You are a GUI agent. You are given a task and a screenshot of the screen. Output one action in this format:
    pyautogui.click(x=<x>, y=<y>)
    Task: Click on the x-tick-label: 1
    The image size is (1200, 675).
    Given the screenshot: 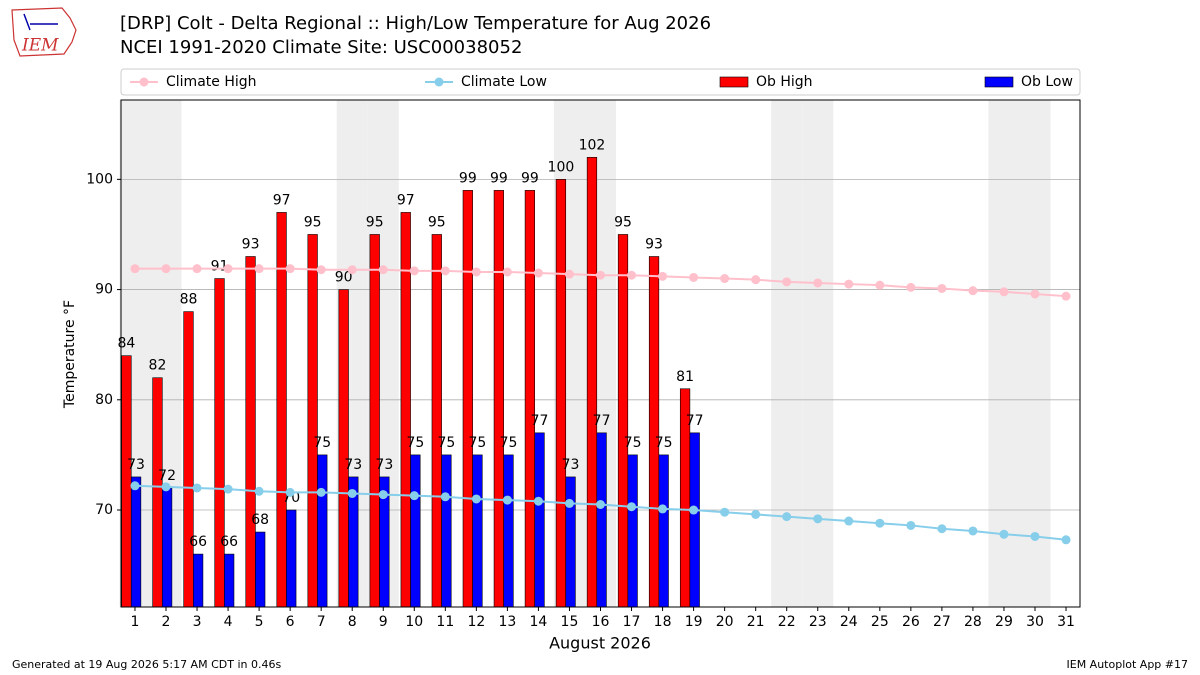 What is the action you would take?
    pyautogui.click(x=135, y=622)
    